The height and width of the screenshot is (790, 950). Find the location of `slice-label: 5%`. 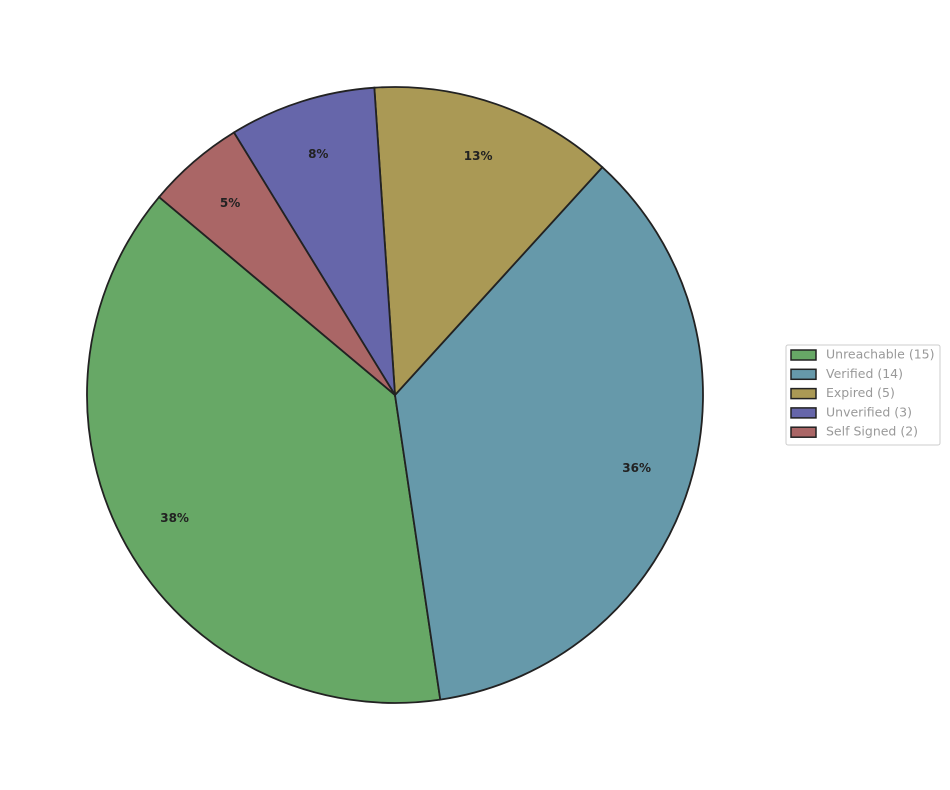

slice-label: 5% is located at coordinates (230, 203).